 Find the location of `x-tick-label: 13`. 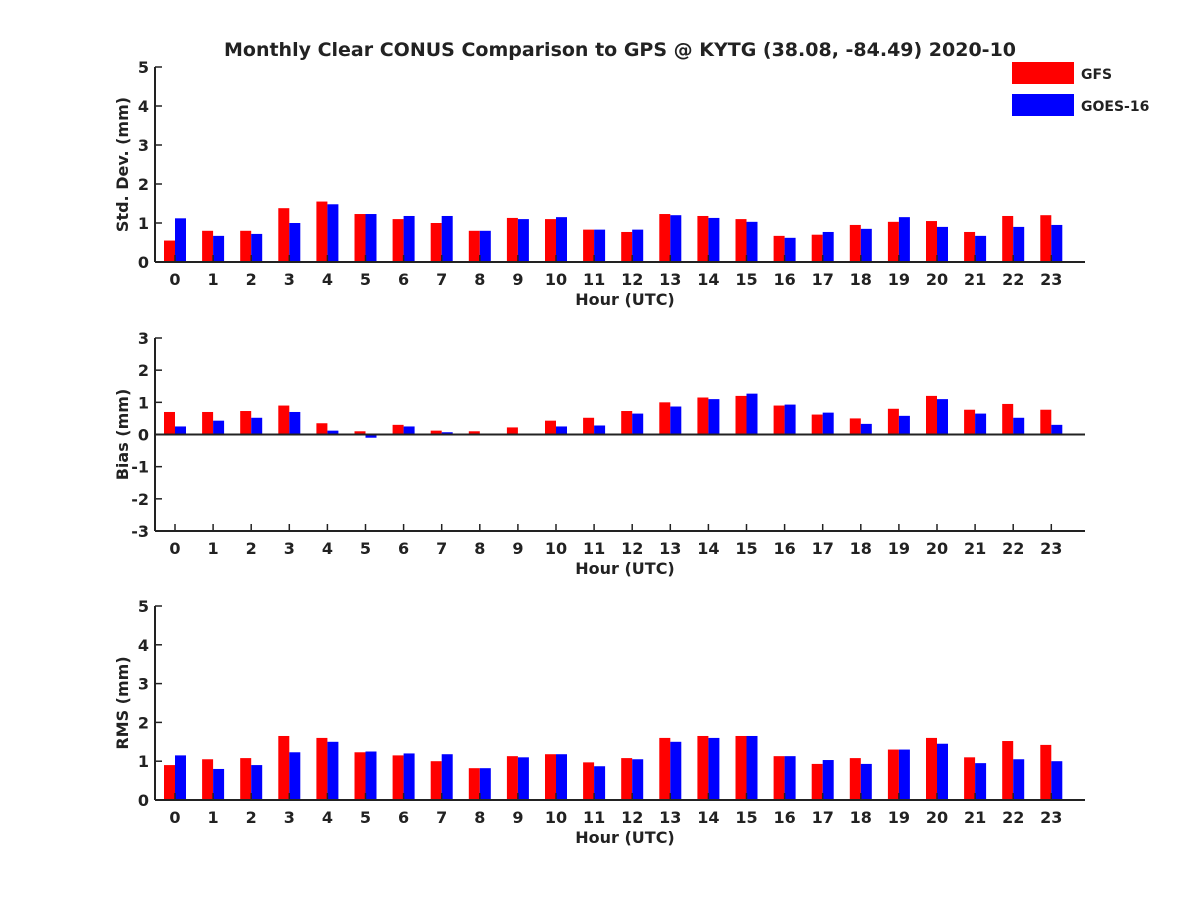

x-tick-label: 13 is located at coordinates (670, 817).